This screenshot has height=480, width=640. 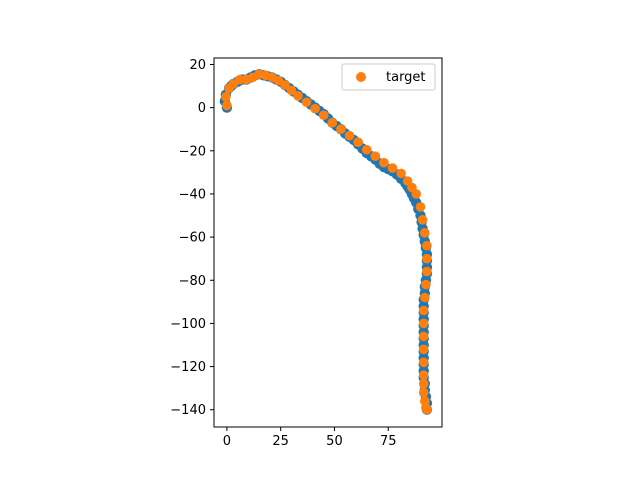 What do you see at coordinates (192, 238) in the screenshot?
I see `y-tick-label: −60` at bounding box center [192, 238].